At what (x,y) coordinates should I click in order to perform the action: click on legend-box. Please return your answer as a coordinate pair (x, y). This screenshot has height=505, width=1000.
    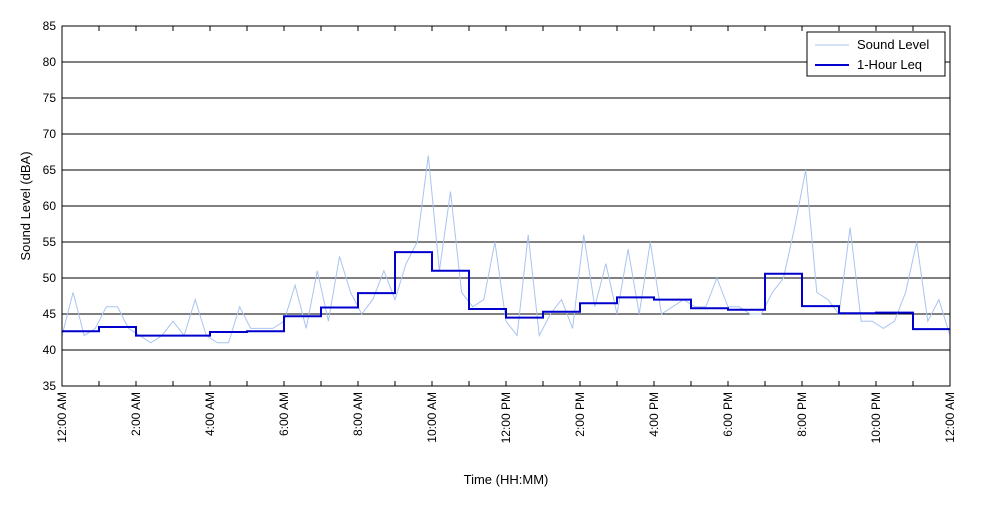
    Looking at the image, I should click on (876, 54).